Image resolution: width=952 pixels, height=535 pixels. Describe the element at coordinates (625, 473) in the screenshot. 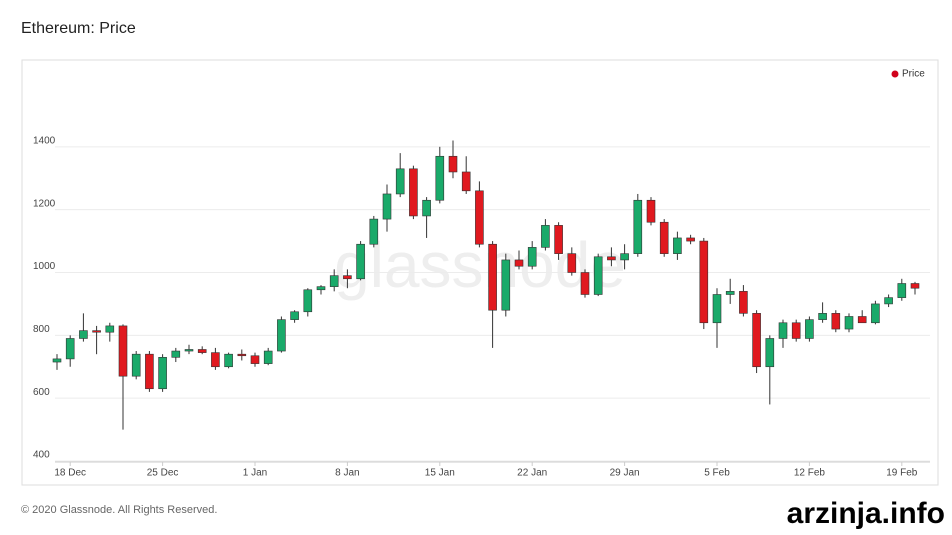

I see `x-tick-label: 29 Jan` at that location.